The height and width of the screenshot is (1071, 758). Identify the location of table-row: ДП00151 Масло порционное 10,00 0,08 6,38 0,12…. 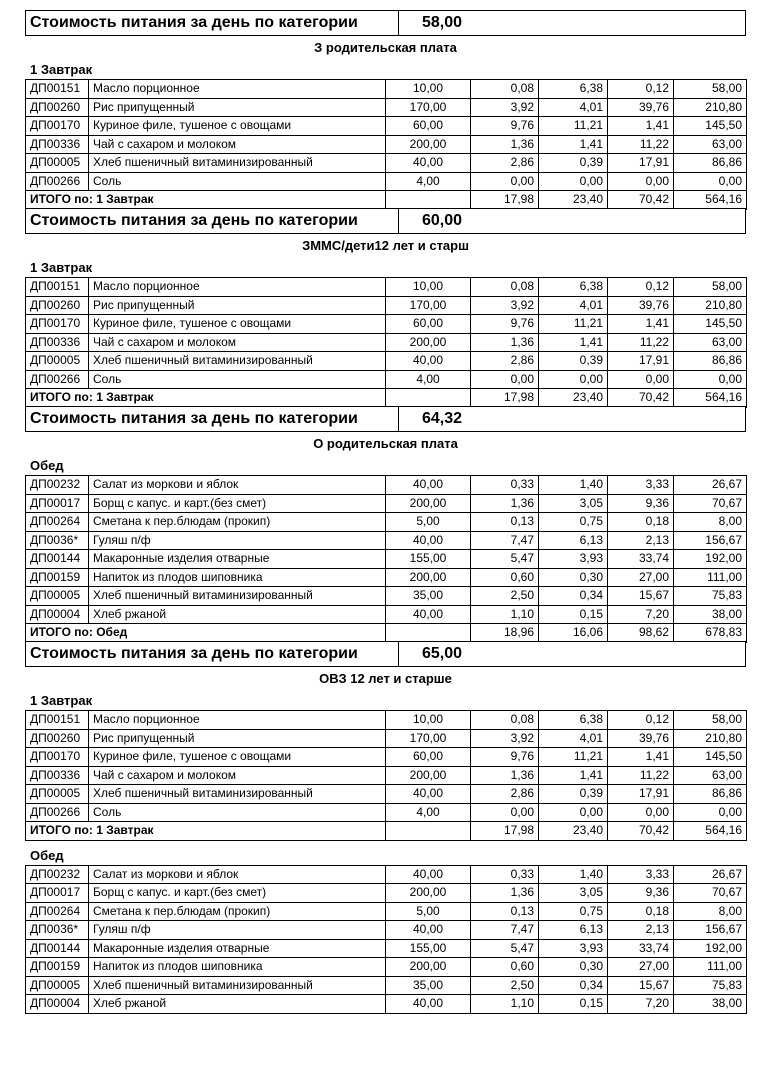
(386, 287).